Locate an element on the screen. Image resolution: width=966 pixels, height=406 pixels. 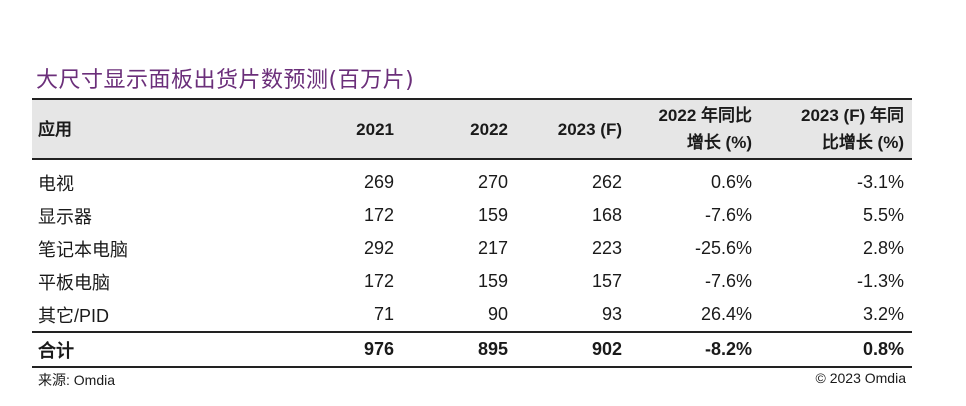
cell-2023f: 157 is located at coordinates (606, 281).